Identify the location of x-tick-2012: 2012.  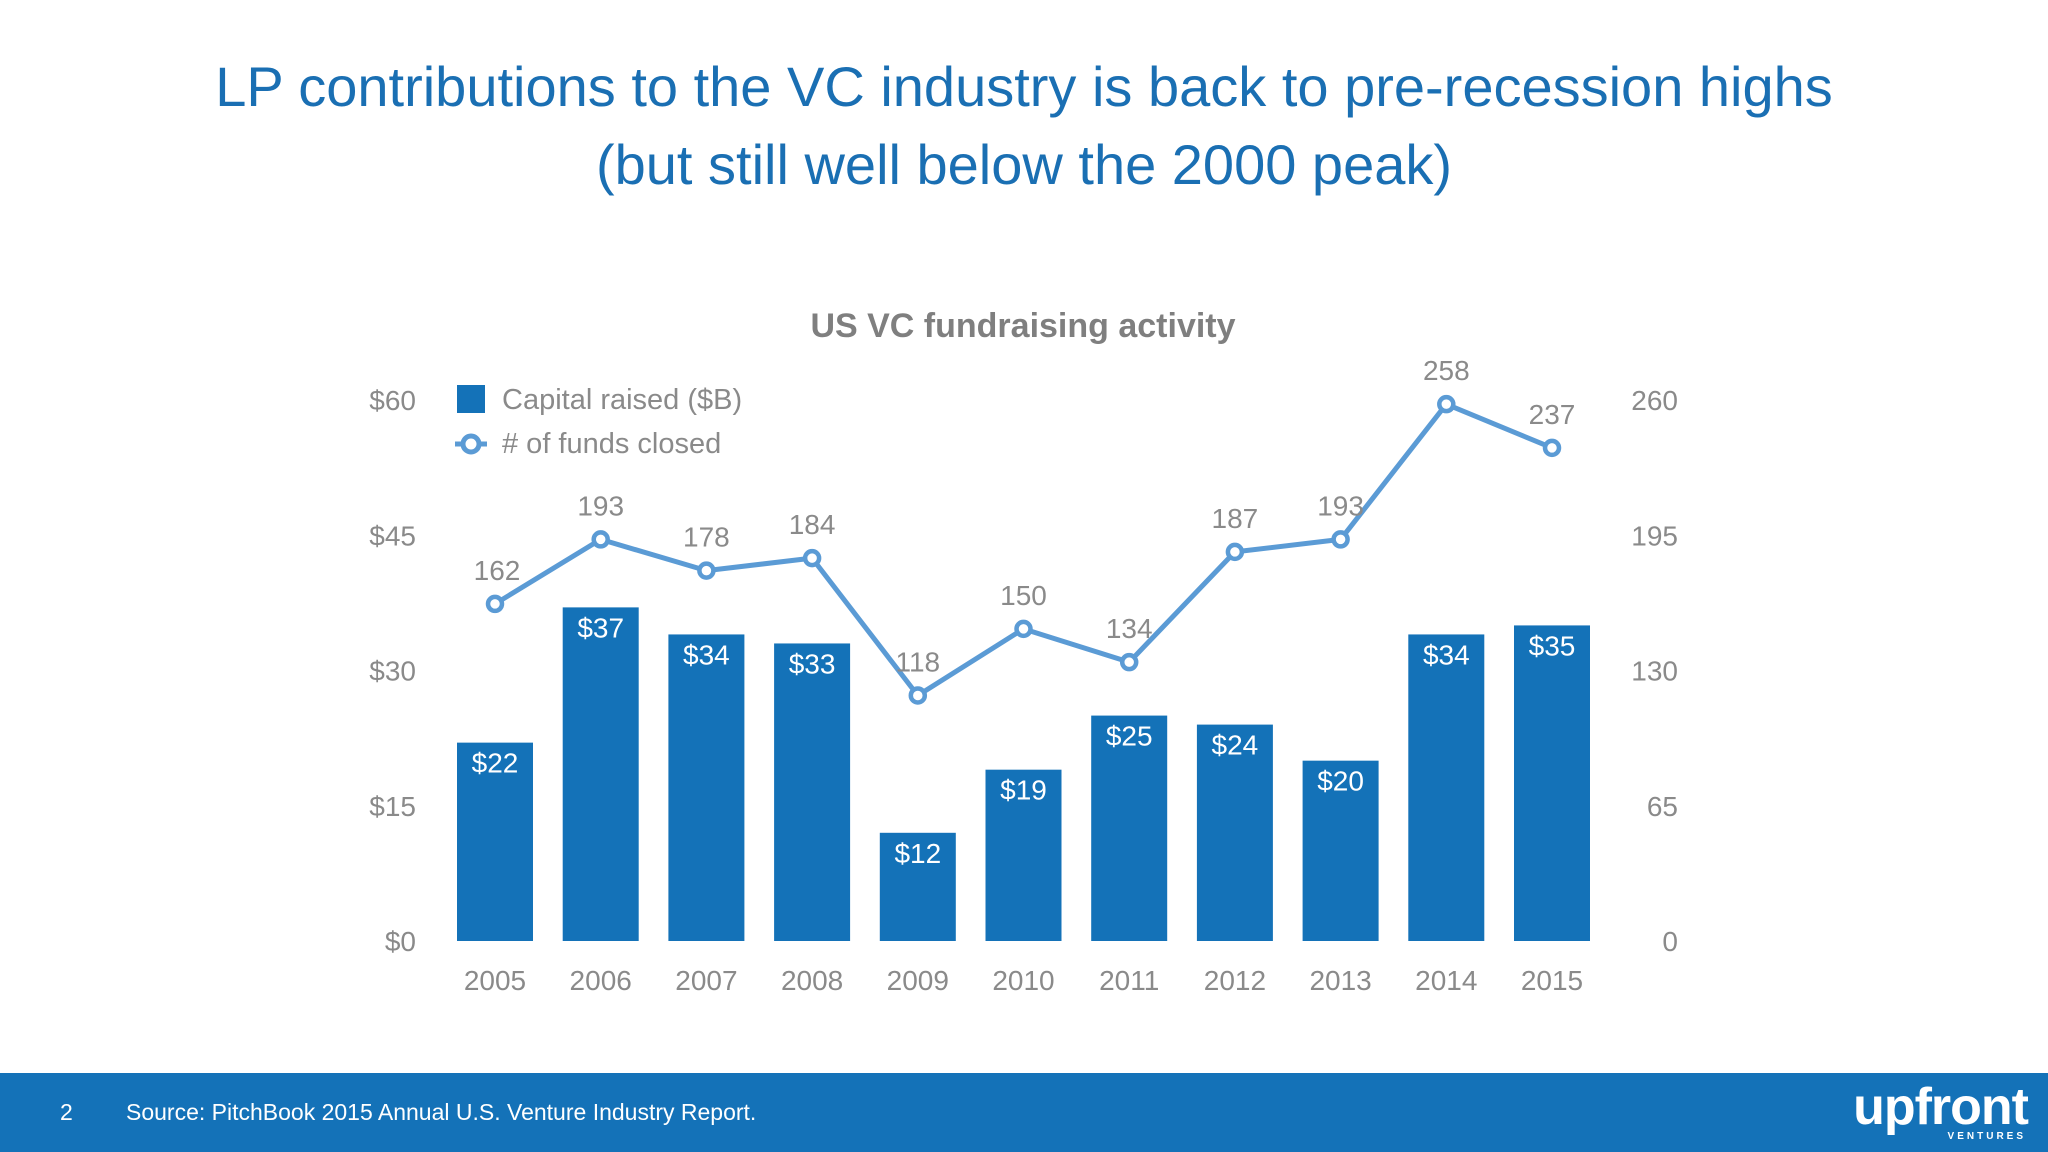
(1235, 980).